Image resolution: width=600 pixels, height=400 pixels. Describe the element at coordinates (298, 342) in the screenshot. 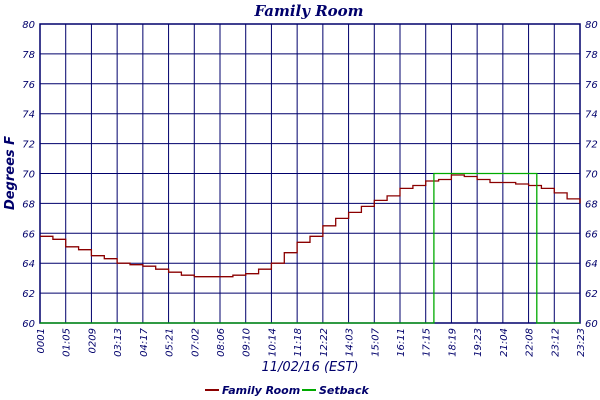

I see `x-tick-label: 11:18` at that location.